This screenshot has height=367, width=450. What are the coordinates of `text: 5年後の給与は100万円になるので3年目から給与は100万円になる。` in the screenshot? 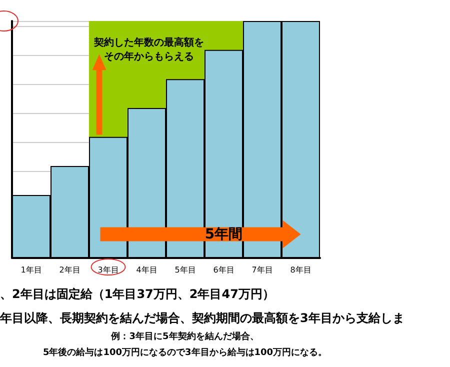 It's located at (185, 352).